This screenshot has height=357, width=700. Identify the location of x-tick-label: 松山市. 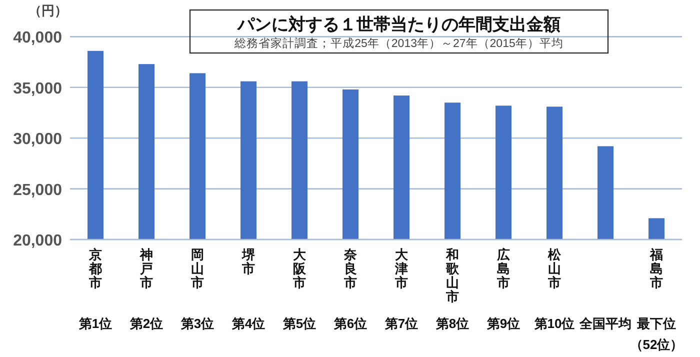
(554, 268).